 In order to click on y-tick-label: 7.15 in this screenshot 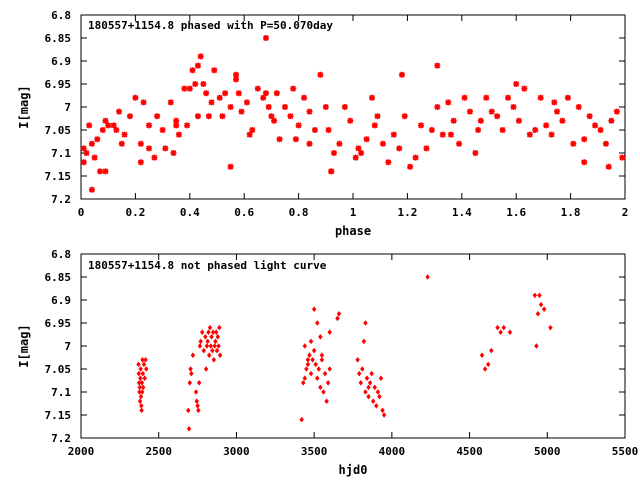, I will do `click(58, 176)`.